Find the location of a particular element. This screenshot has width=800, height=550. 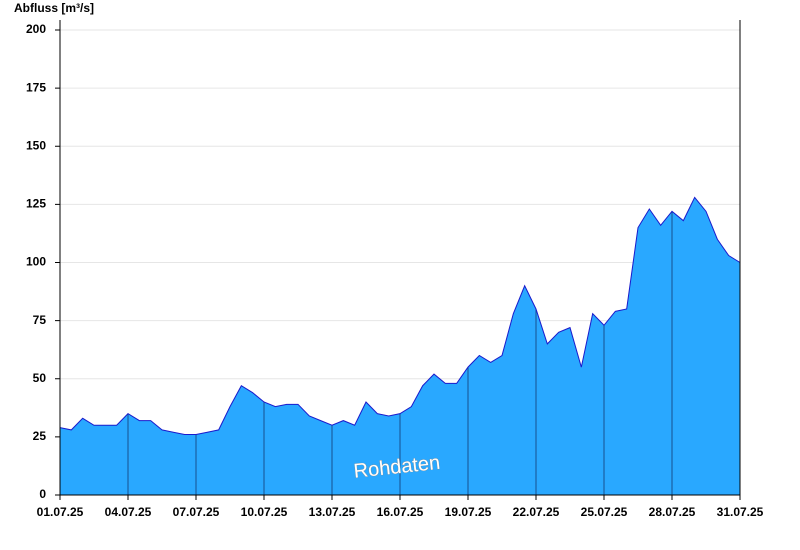

y-axis-label: Abfluss [m³/s] is located at coordinates (54, 8).